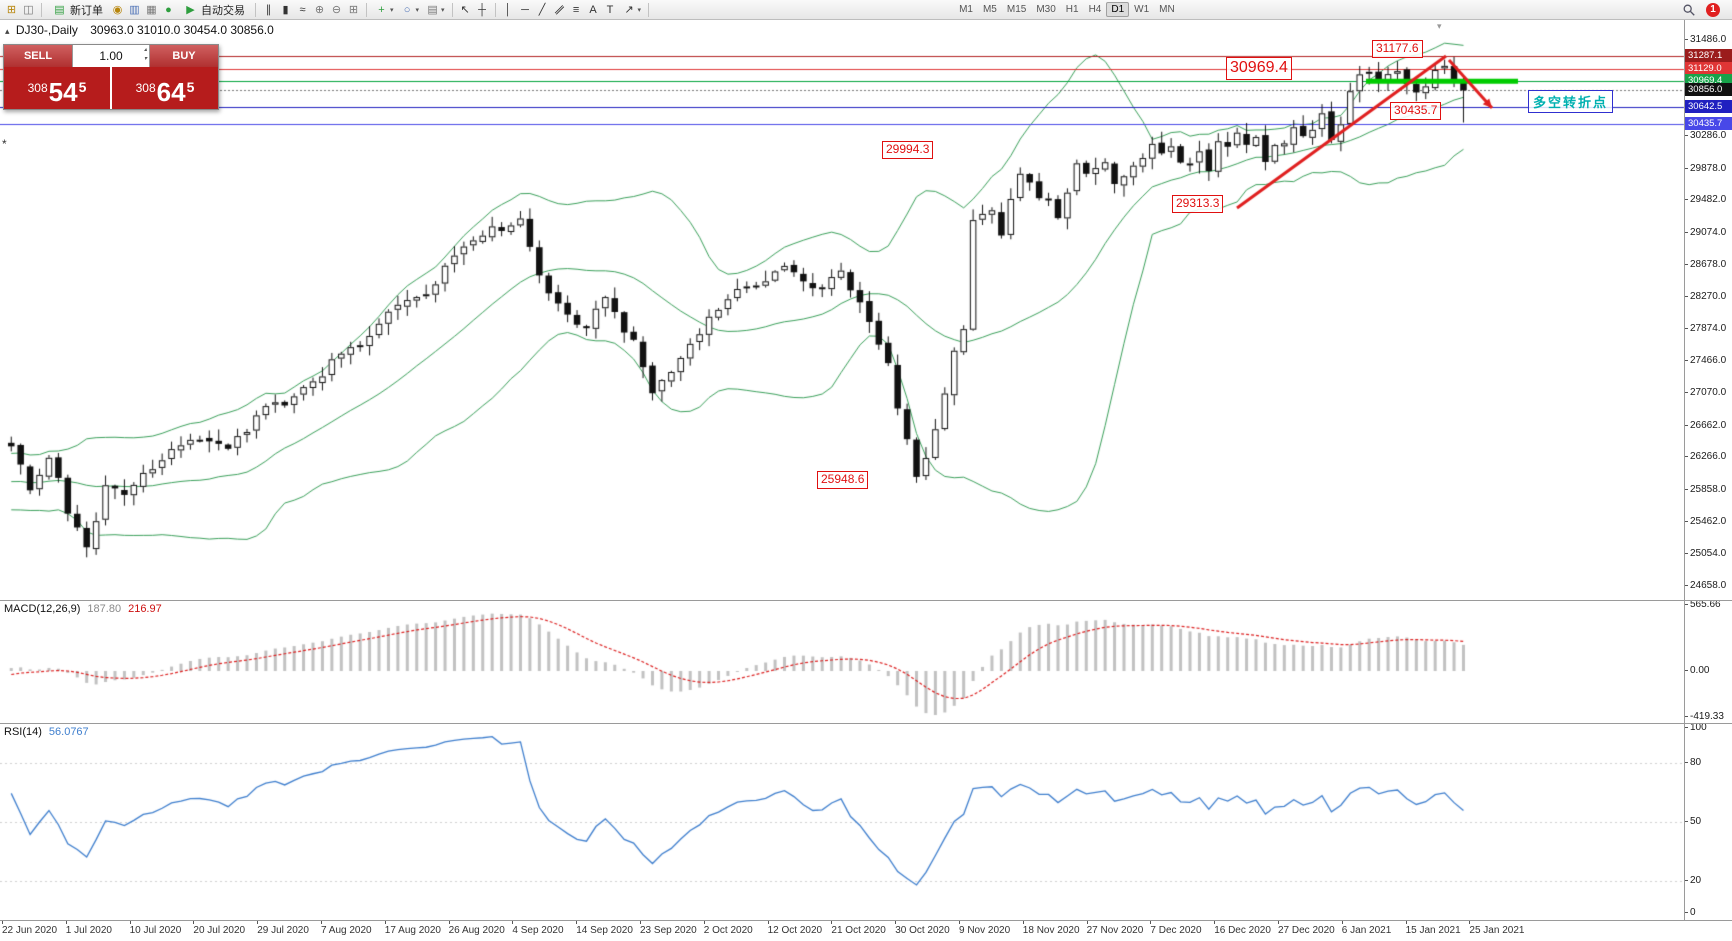 The image size is (1732, 941). I want to click on timeframe-button-m5: M5, so click(989, 9).